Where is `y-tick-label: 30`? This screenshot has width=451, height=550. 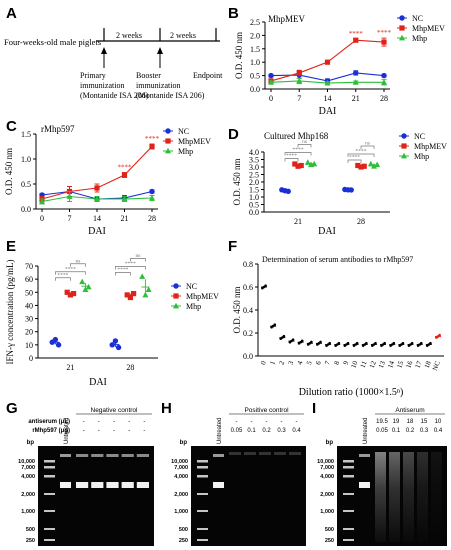 y-tick-label: 30 is located at coordinates (29, 319).